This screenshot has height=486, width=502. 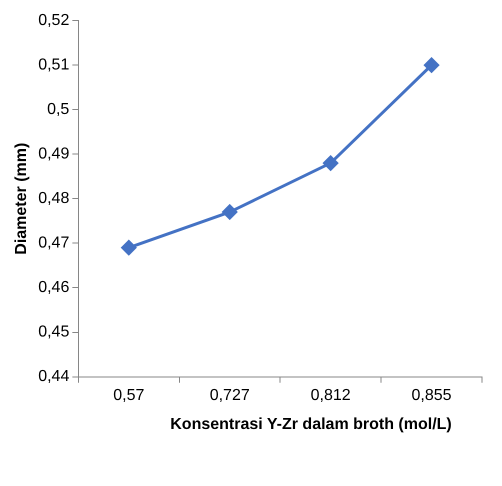 I want to click on y-tick-label: 0,48, so click(x=54, y=199).